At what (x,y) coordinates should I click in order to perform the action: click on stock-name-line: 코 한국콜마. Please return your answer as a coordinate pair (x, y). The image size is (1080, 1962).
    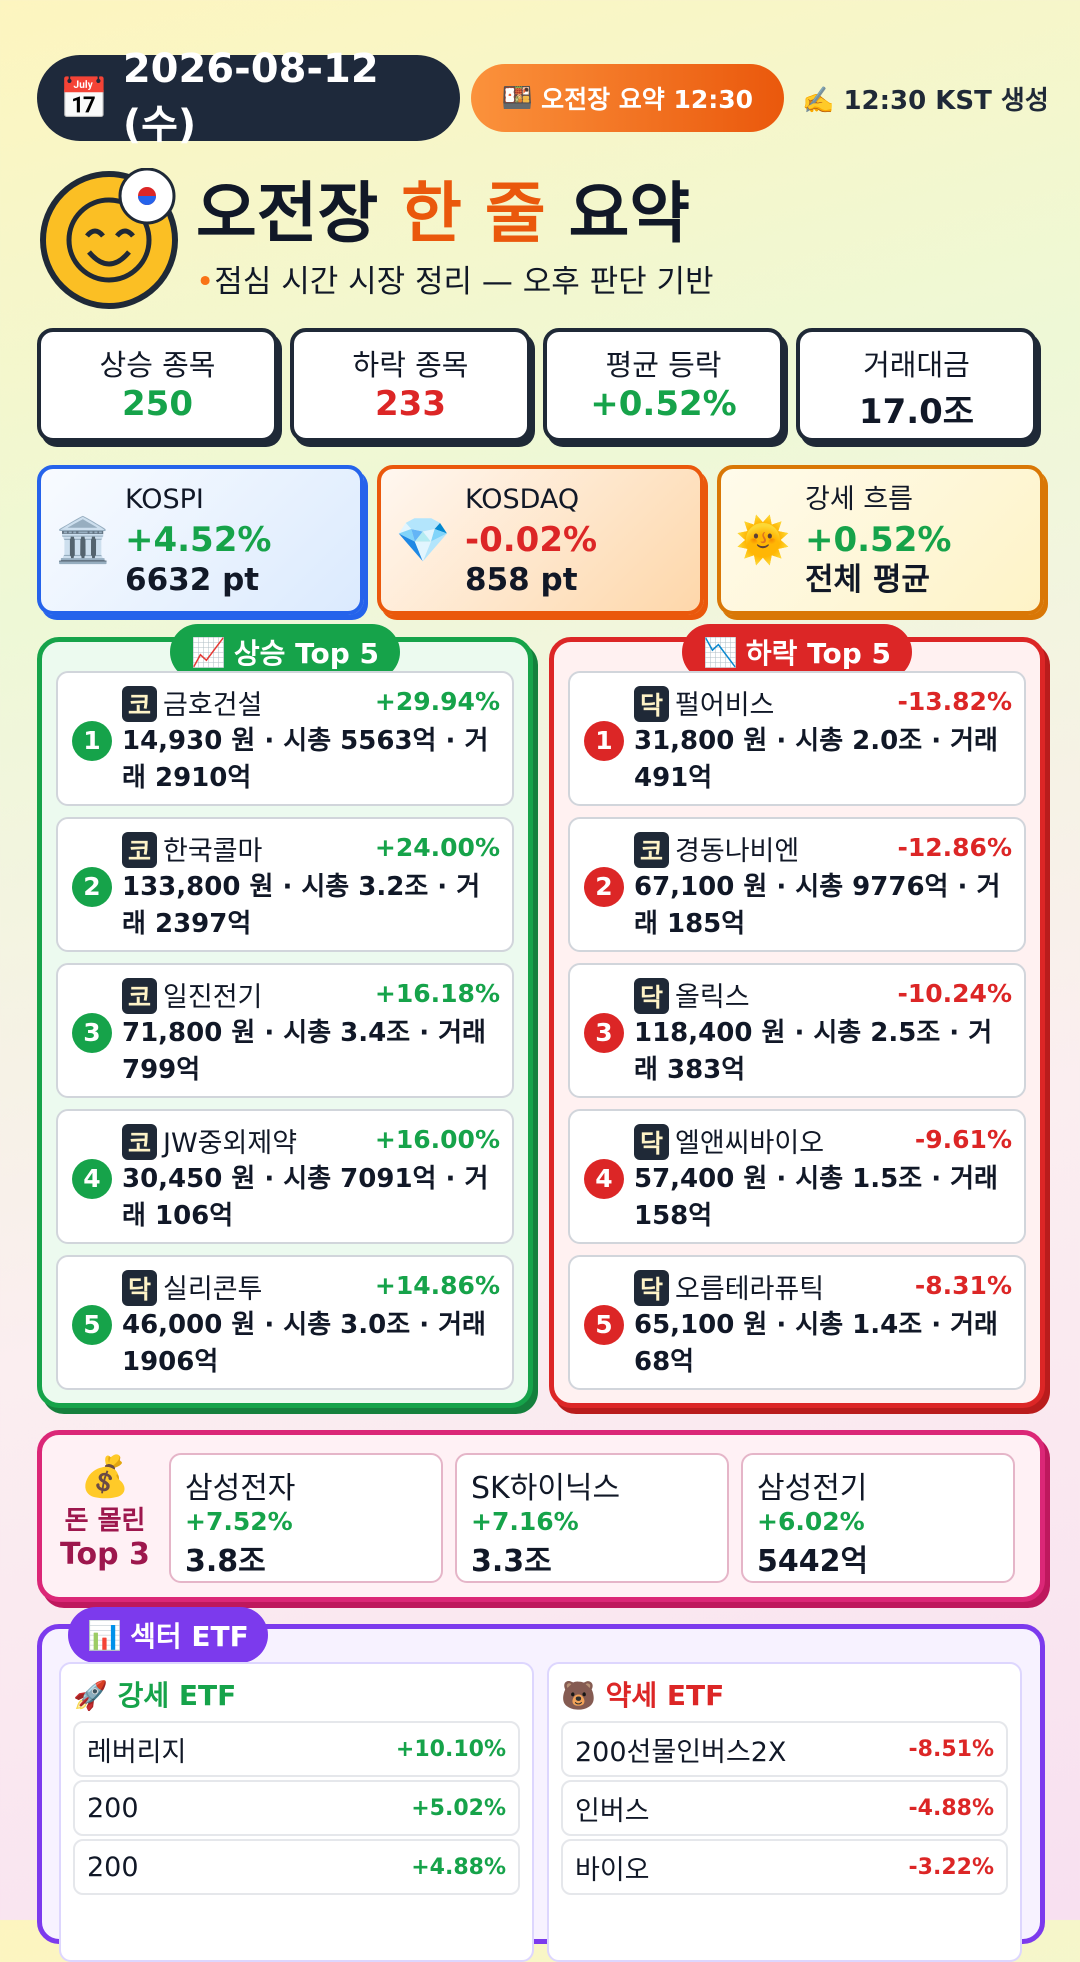
    Looking at the image, I should click on (192, 848).